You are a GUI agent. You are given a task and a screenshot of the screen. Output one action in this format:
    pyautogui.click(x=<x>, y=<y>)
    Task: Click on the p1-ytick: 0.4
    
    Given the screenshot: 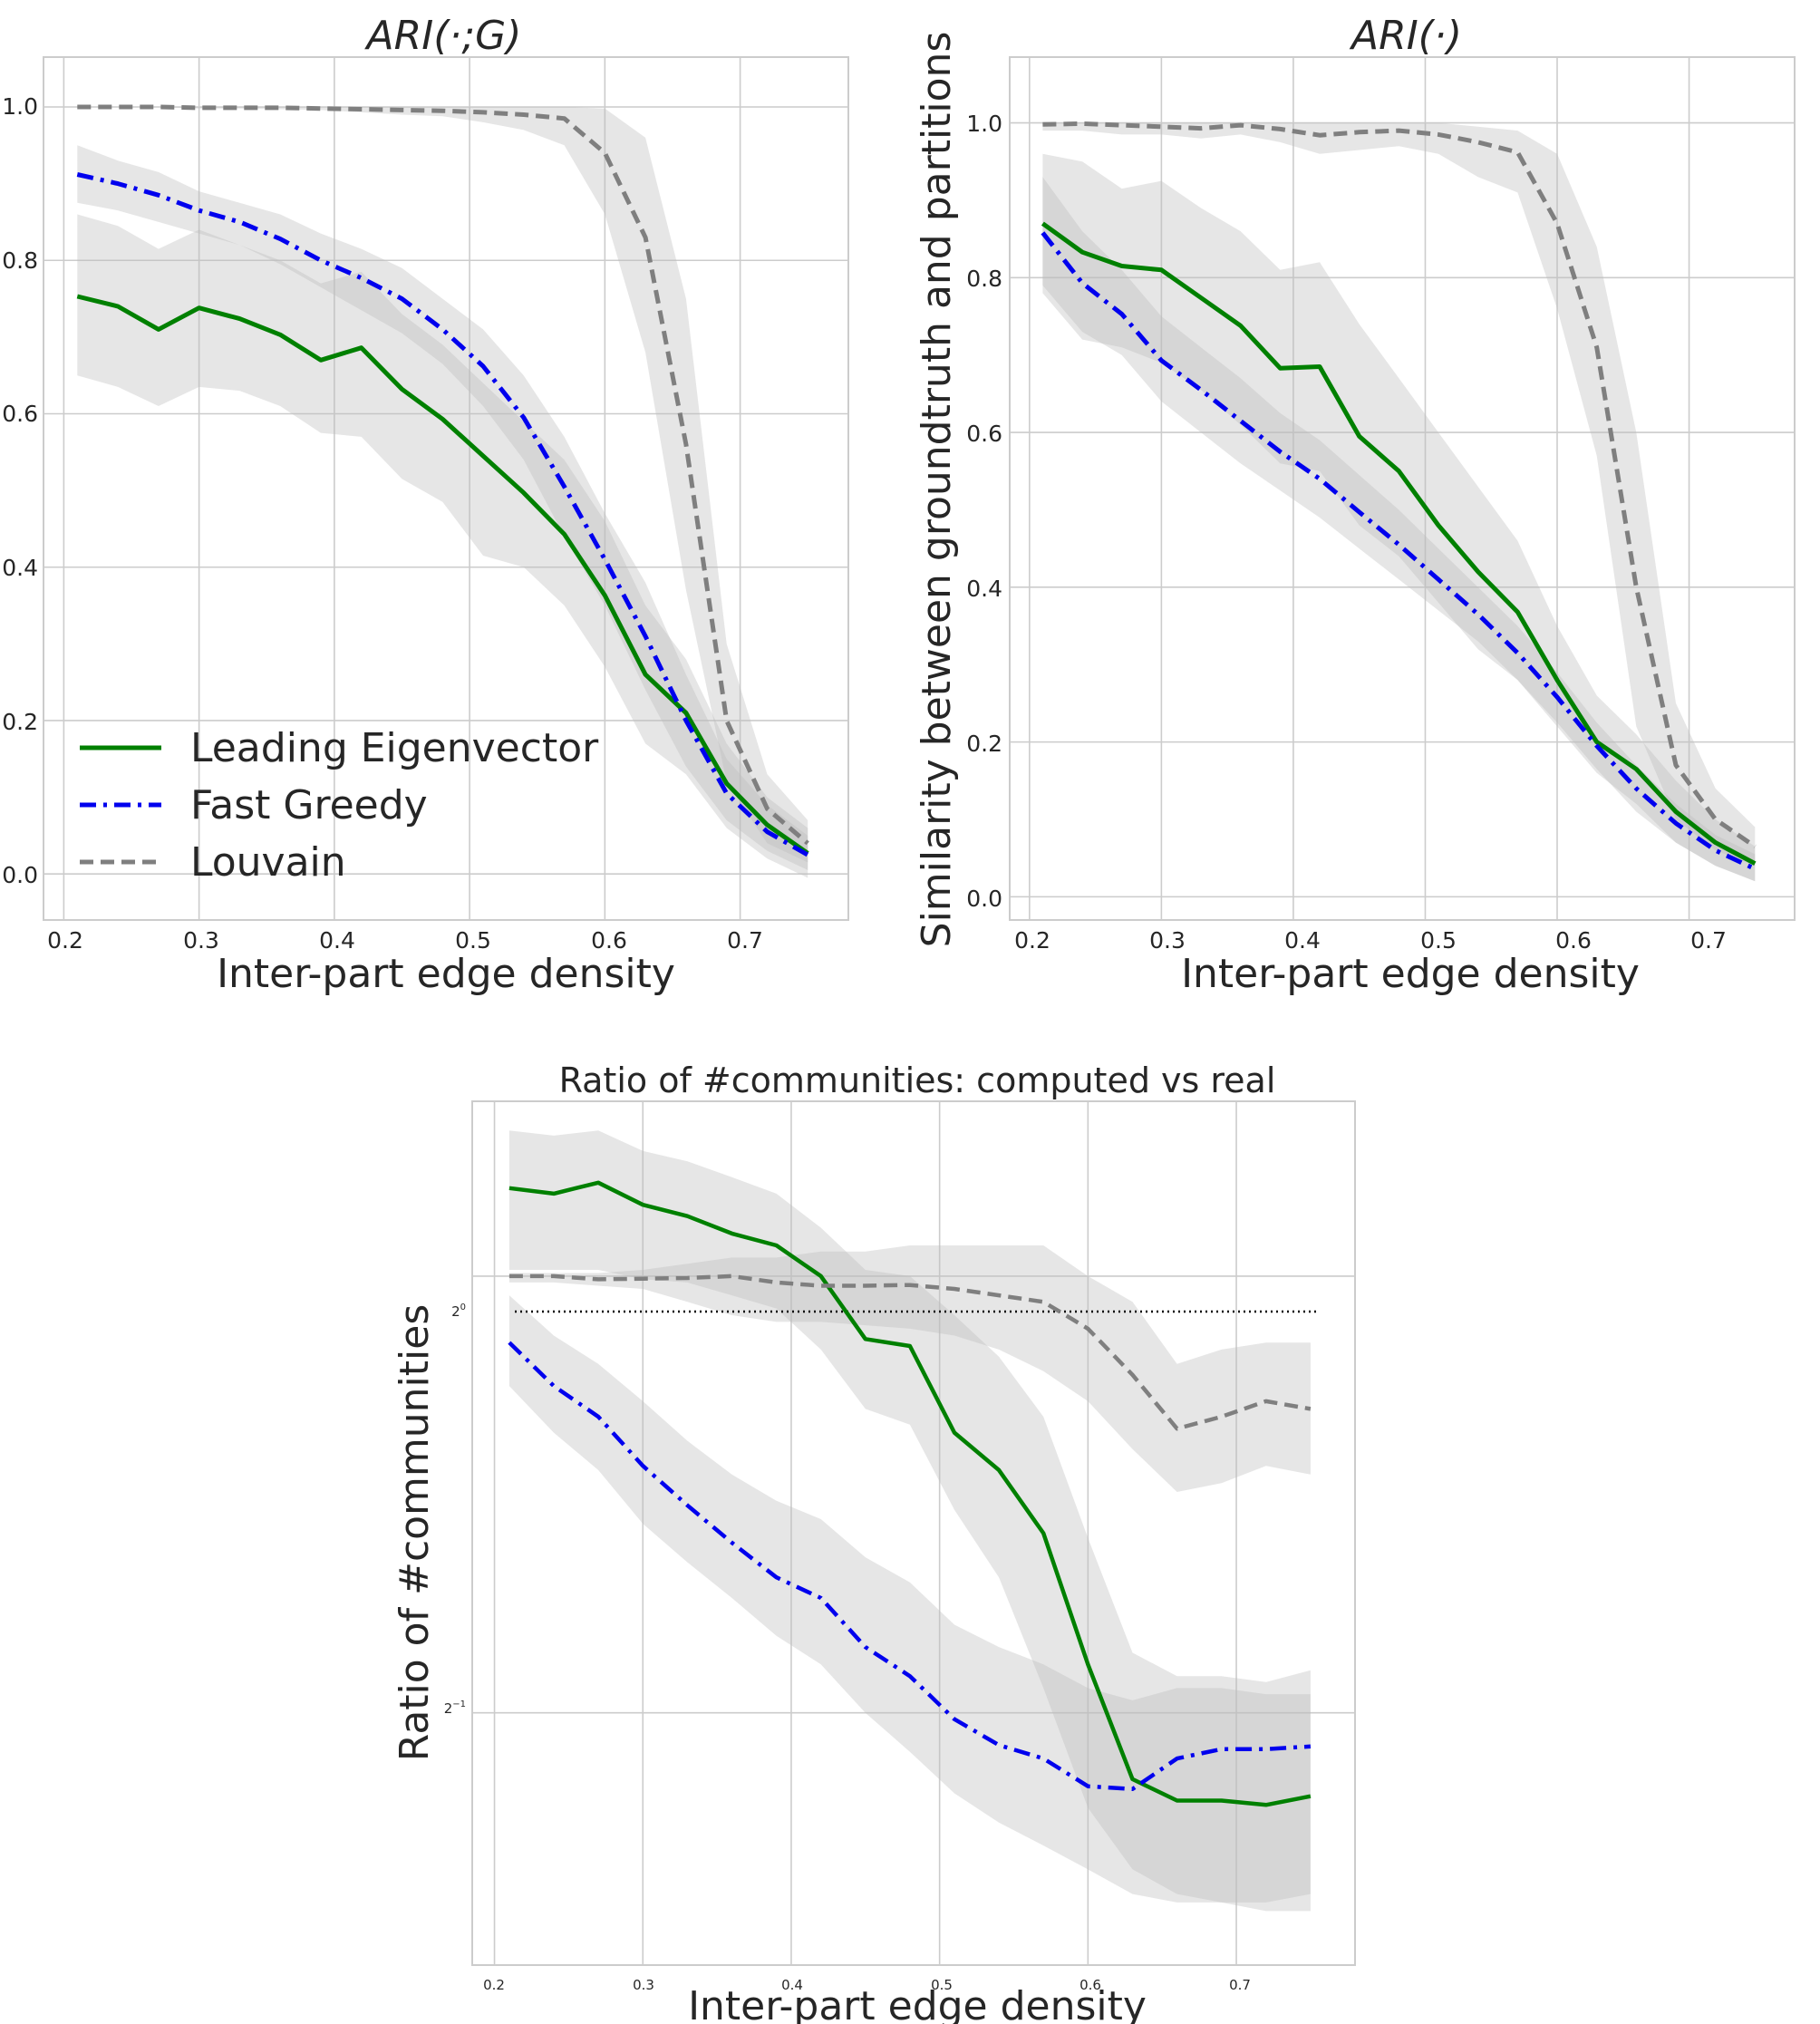 What is the action you would take?
    pyautogui.click(x=20, y=568)
    